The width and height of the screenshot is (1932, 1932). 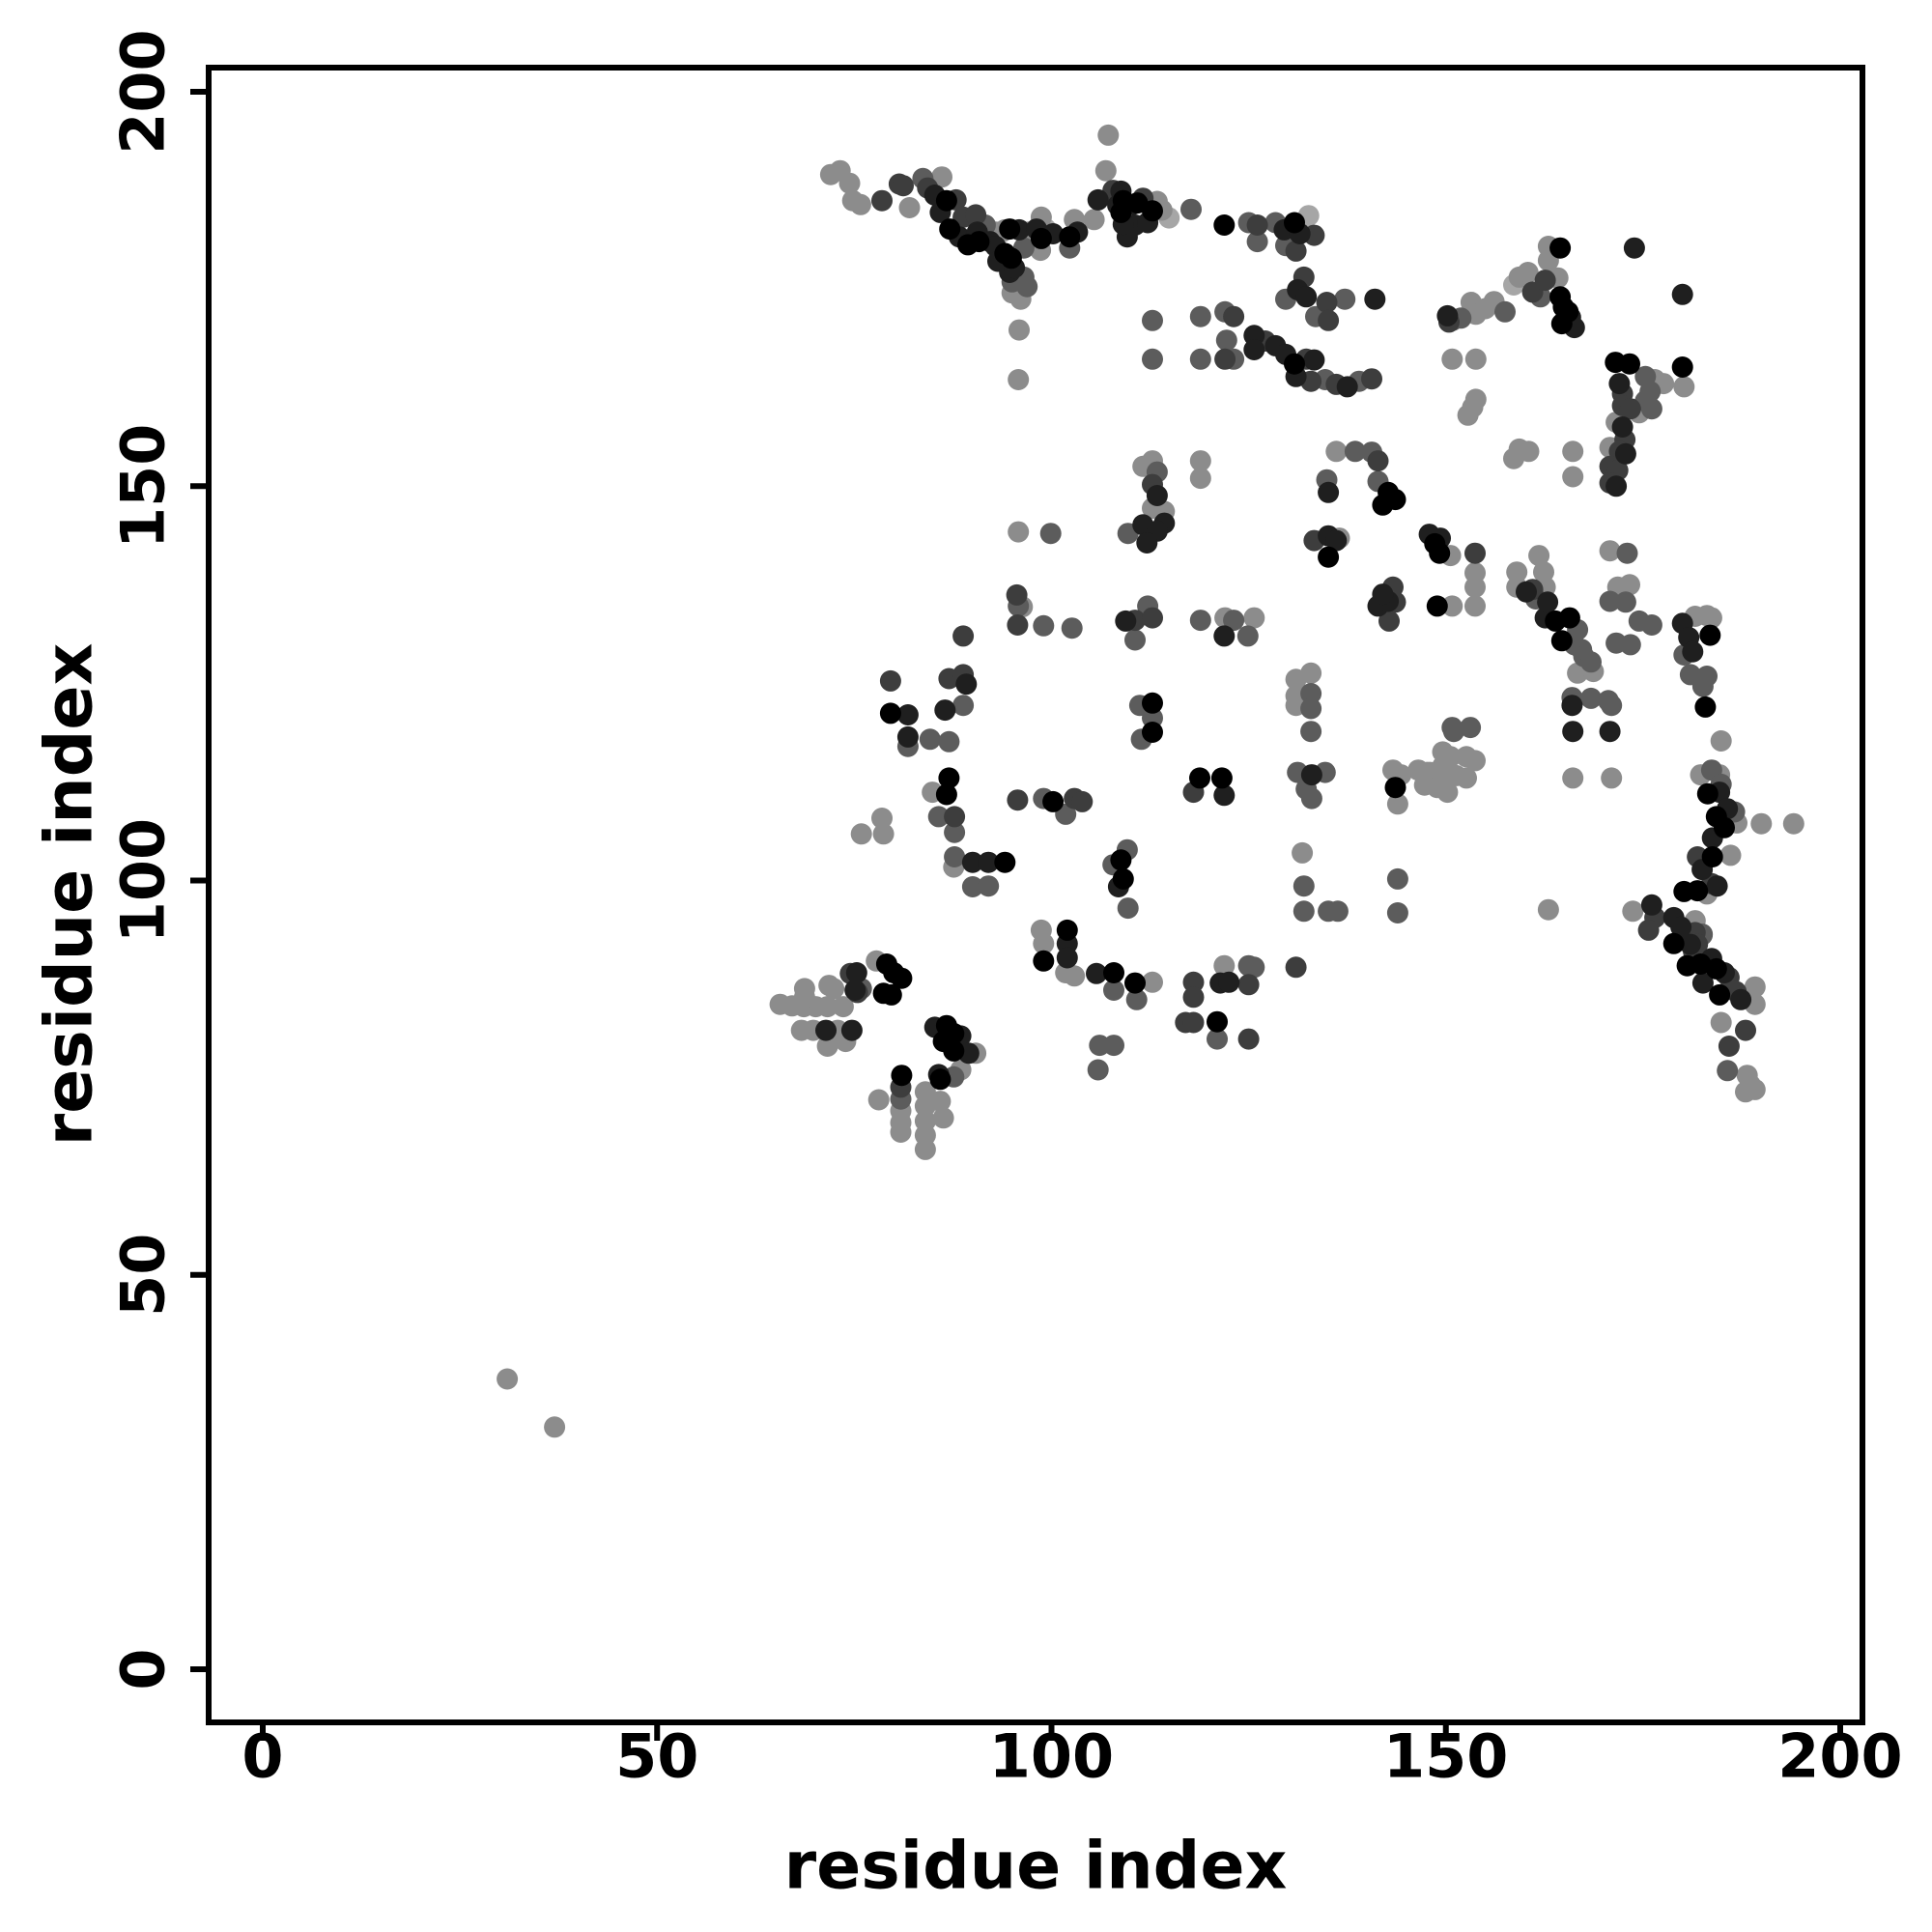 I want to click on y-tick-label: 100, so click(x=143, y=880).